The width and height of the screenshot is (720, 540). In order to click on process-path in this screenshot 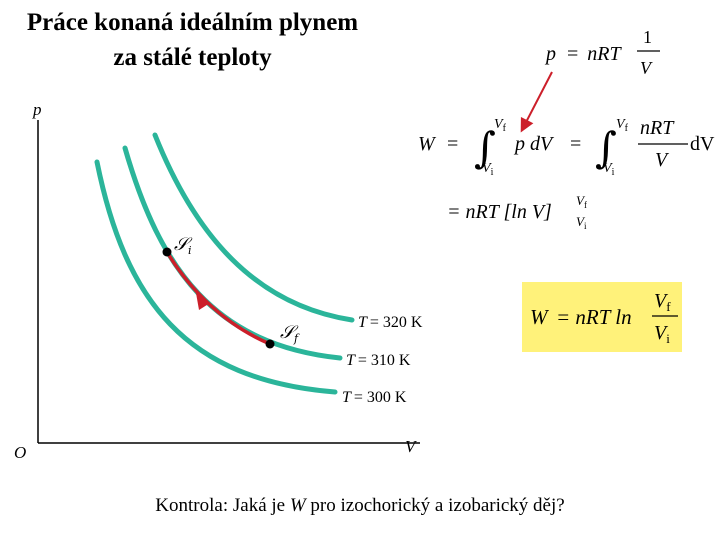, I will do `click(218, 298)`.